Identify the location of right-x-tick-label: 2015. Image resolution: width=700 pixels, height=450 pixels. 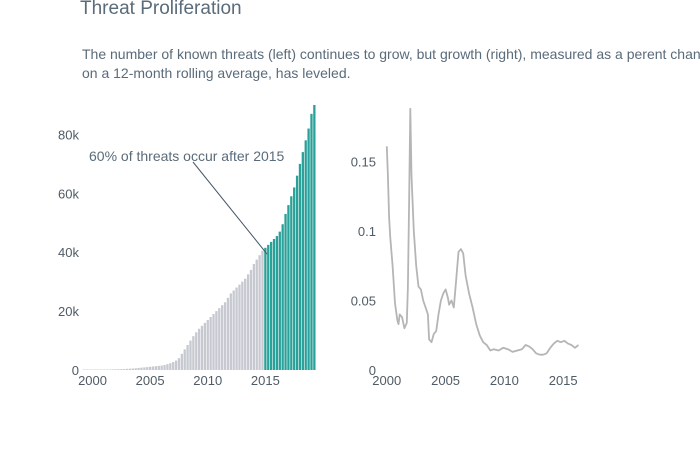
(563, 380).